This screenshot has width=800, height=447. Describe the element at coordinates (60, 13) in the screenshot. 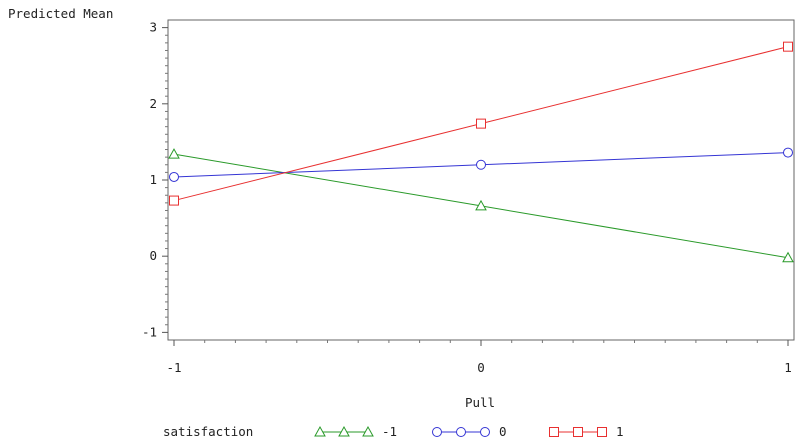

I see `y-axis-label: Predicted Mean` at that location.